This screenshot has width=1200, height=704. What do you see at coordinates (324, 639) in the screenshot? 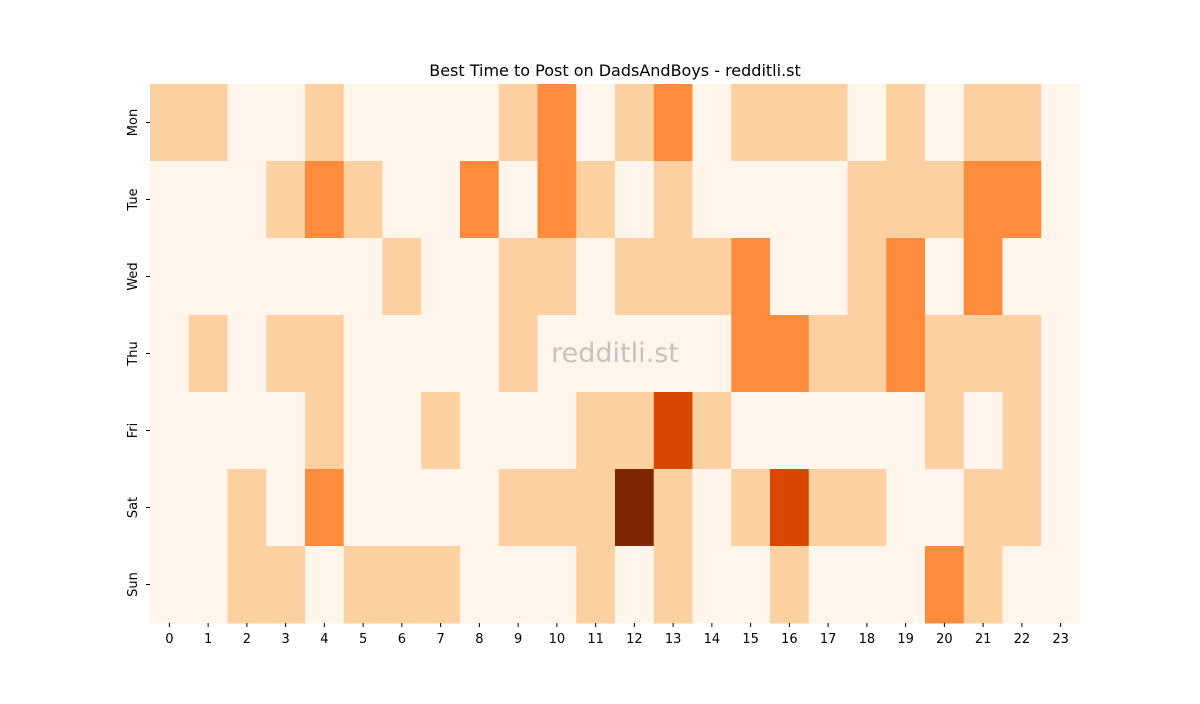
I see `x-tick-label: 4` at bounding box center [324, 639].